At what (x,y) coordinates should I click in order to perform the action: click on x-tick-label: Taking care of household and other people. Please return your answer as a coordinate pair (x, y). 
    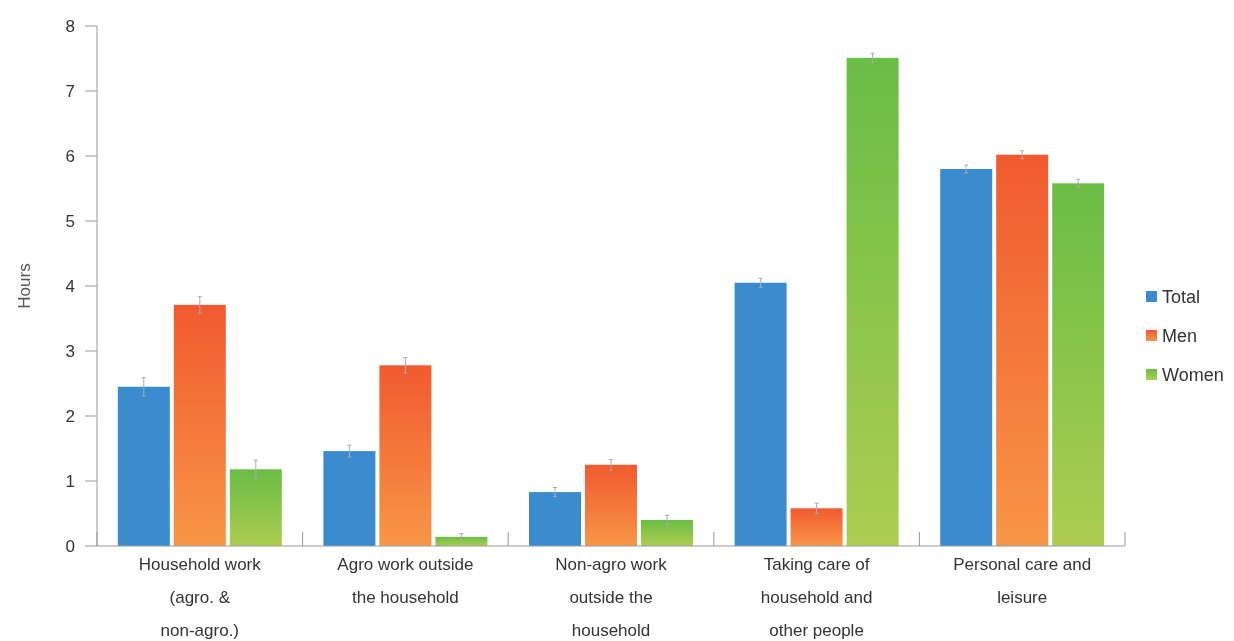
    Looking at the image, I should click on (816, 597).